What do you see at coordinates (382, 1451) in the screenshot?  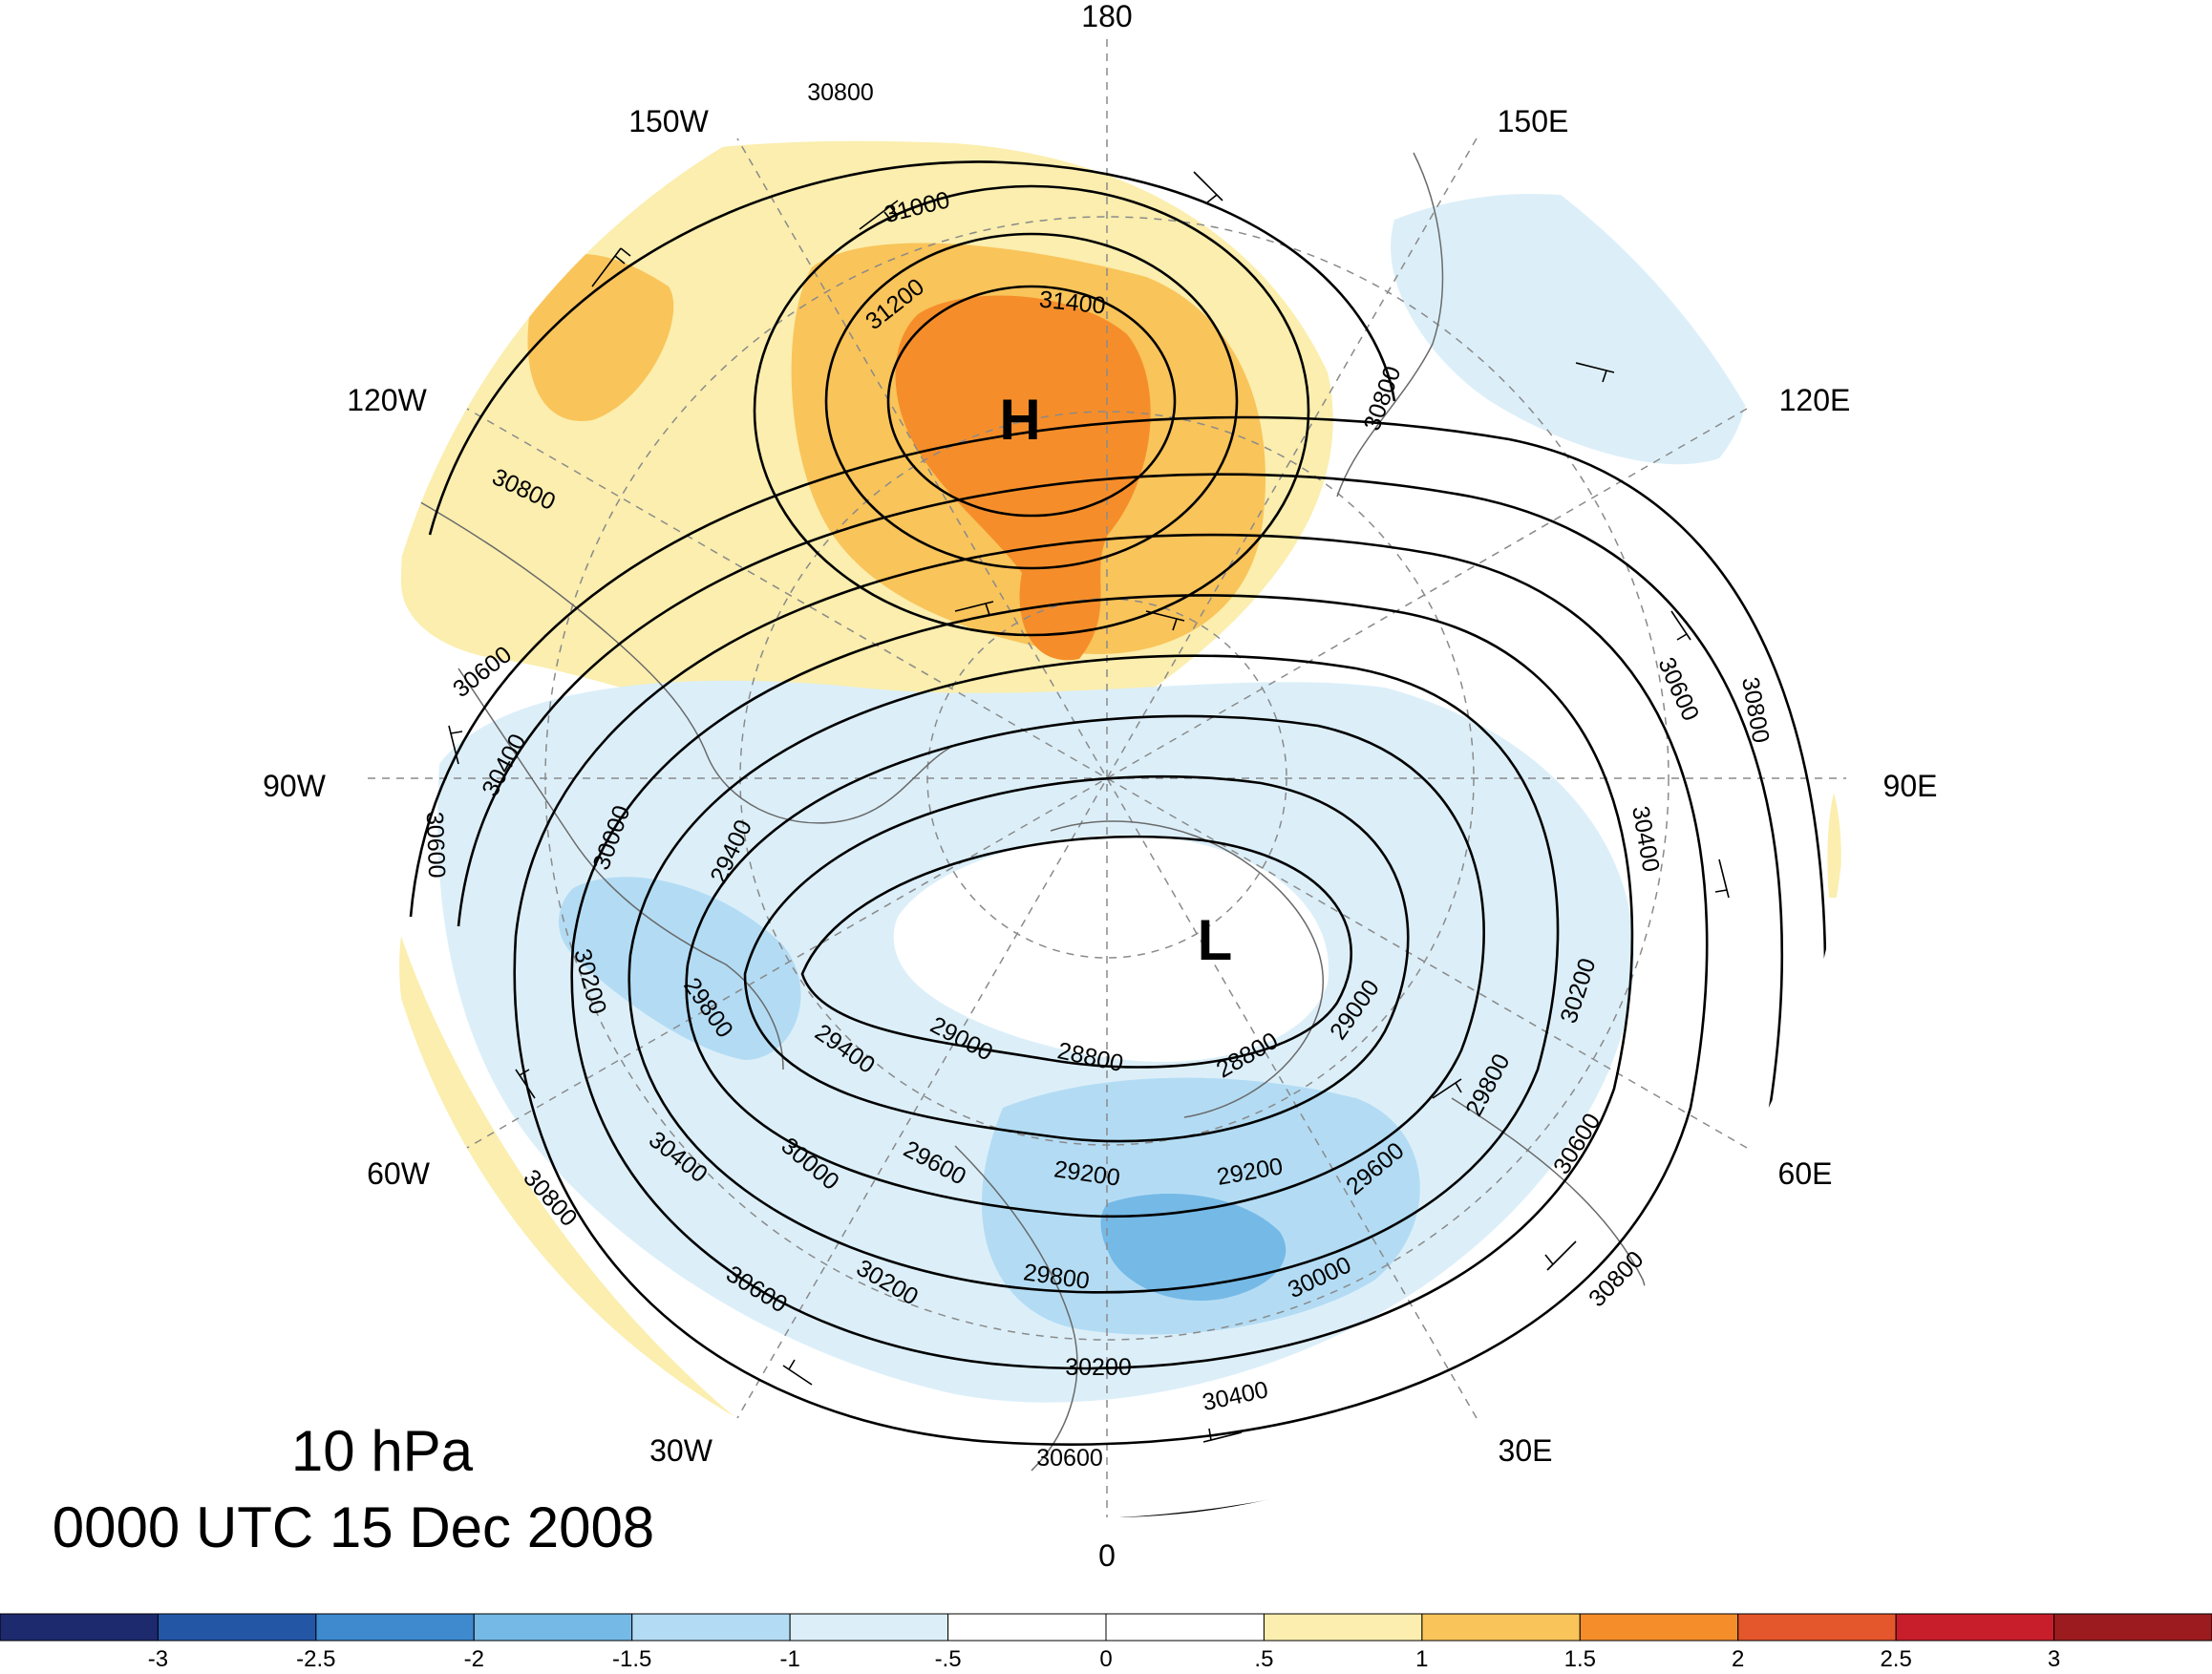 I see `pressure-level-title: 10 hPa` at bounding box center [382, 1451].